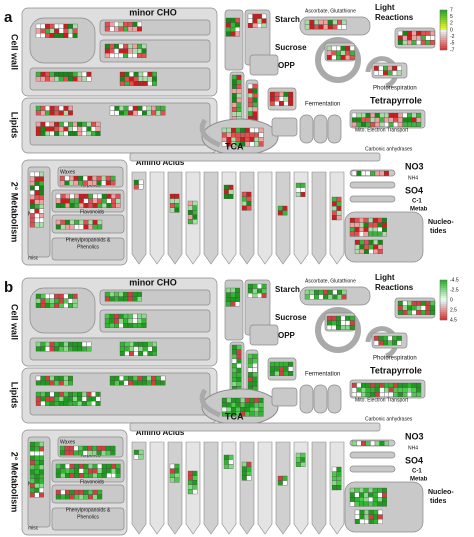 The image size is (474, 537). I want to click on region, so click(372, 469).